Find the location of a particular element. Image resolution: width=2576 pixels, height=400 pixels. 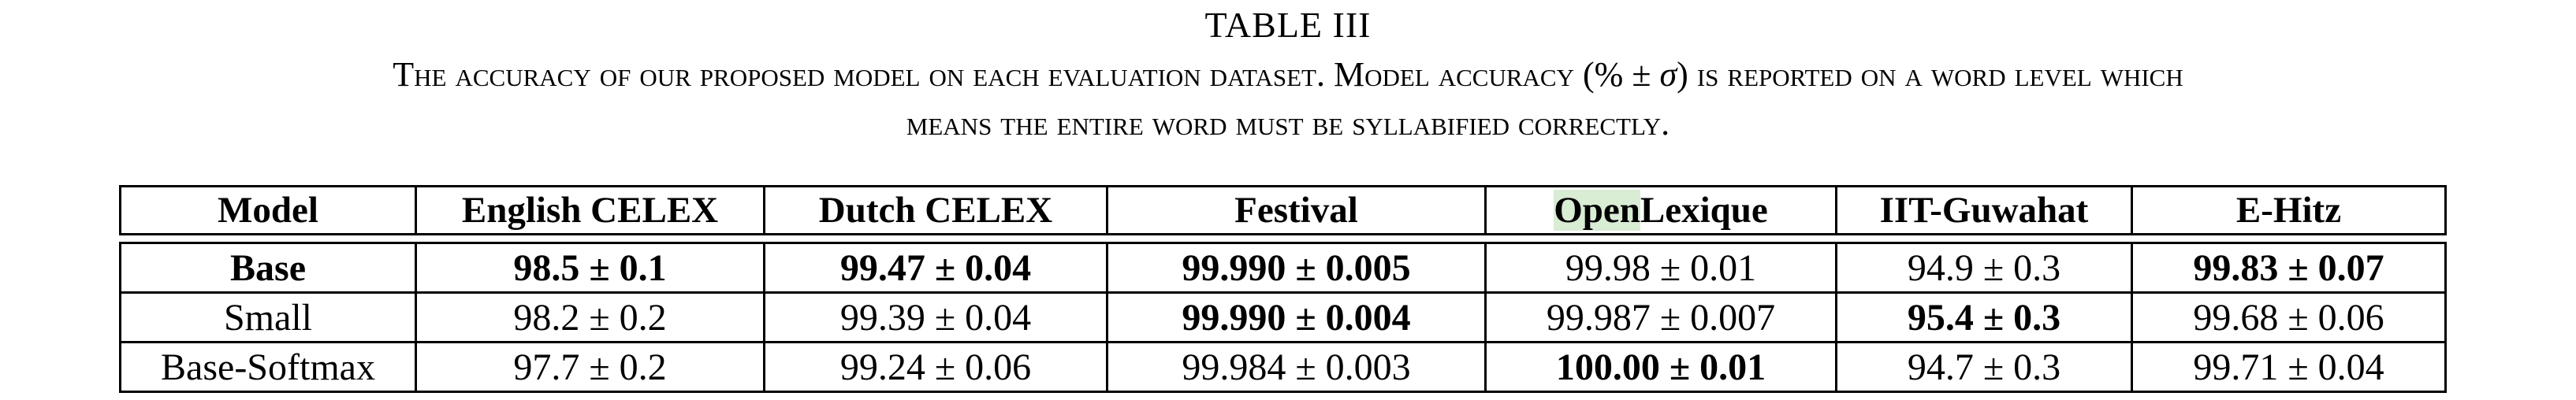

model-name-cell: Base-Softmax is located at coordinates (268, 368).